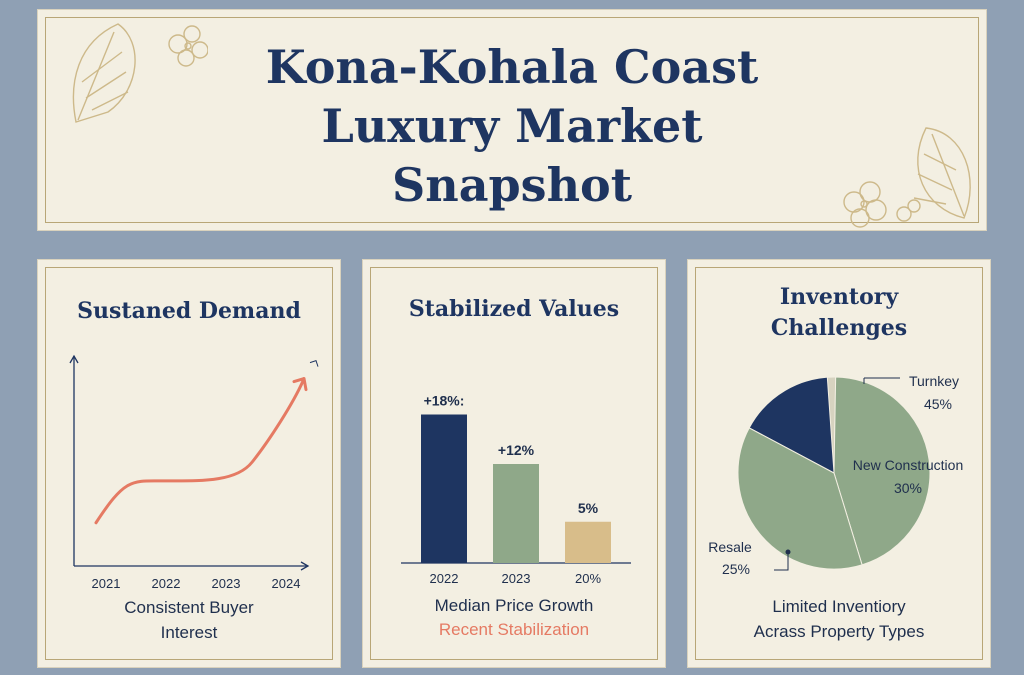 The height and width of the screenshot is (675, 1024). What do you see at coordinates (516, 513) in the screenshot?
I see `bar-2023` at bounding box center [516, 513].